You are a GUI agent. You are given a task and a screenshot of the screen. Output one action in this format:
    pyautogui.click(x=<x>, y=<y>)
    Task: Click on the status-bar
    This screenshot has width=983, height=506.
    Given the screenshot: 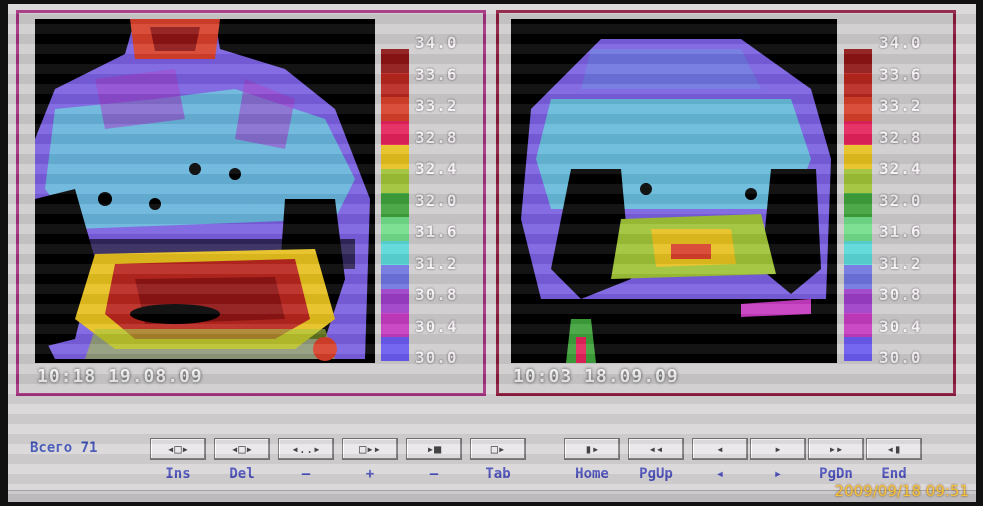 What is the action you would take?
    pyautogui.click(x=492, y=496)
    